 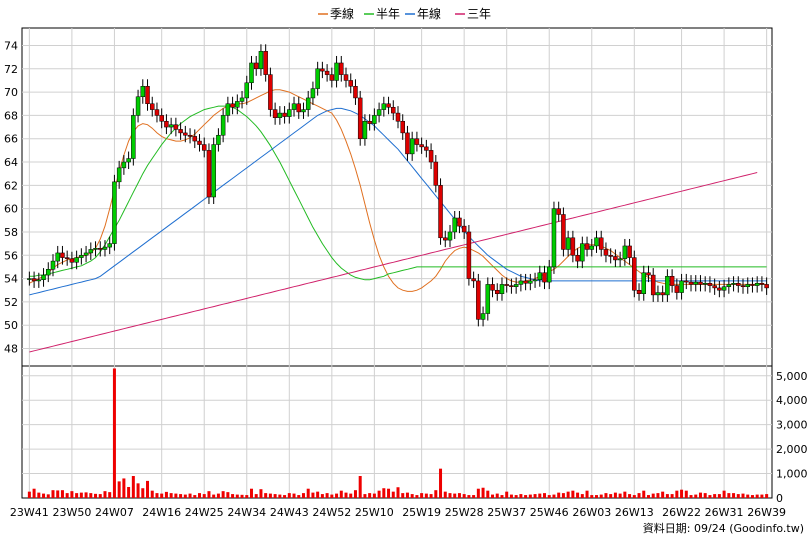 What do you see at coordinates (429, 13) in the screenshot?
I see `legend-label: 年線` at bounding box center [429, 13].